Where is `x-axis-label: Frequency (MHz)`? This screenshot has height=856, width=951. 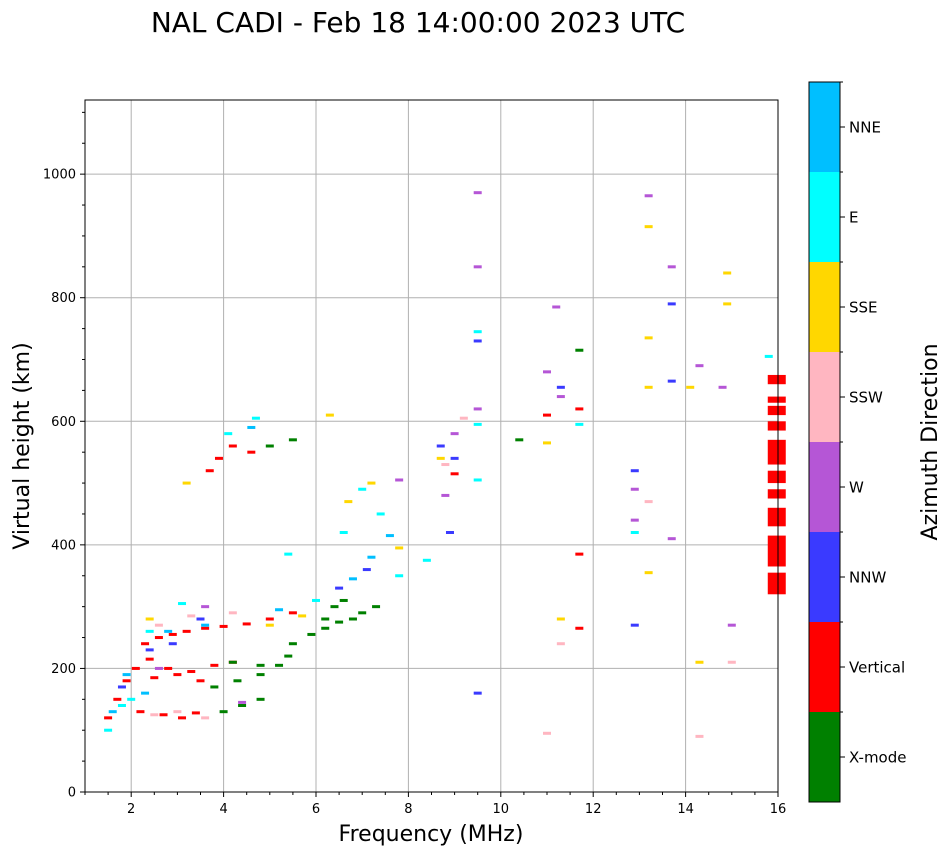
x-axis-label: Frequency (MHz) is located at coordinates (431, 834).